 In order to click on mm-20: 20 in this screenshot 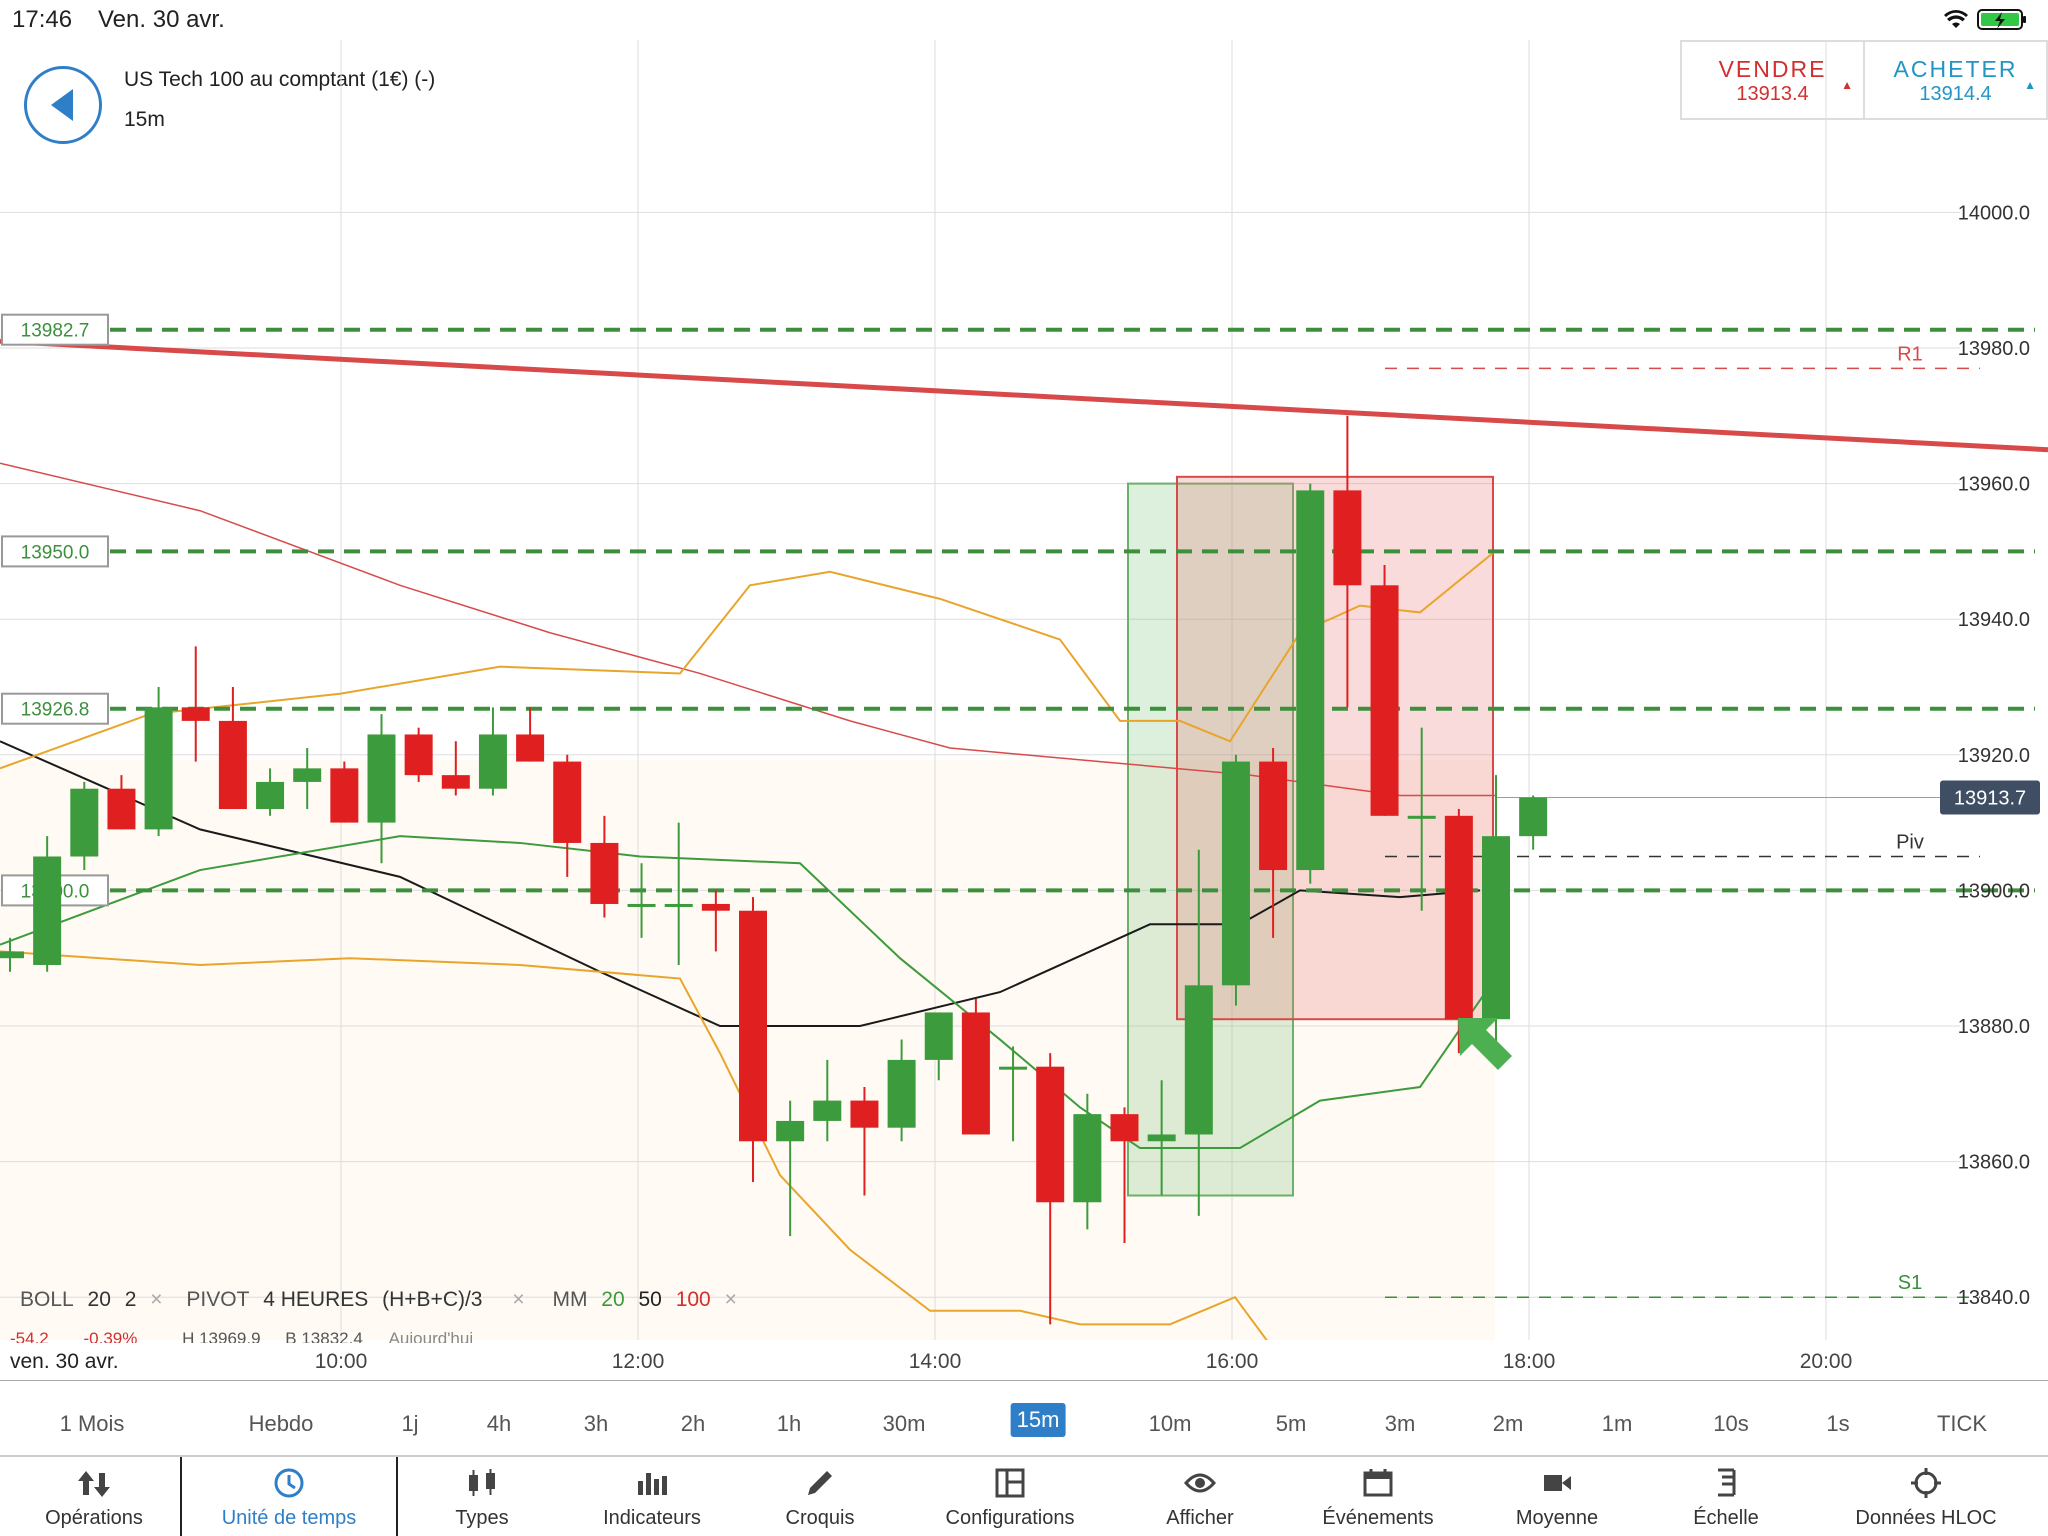, I will do `click(613, 1299)`.